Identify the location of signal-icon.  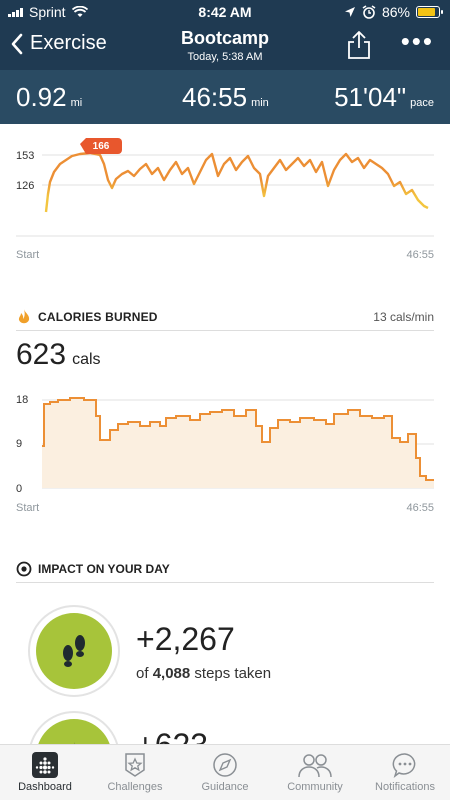
(15, 12).